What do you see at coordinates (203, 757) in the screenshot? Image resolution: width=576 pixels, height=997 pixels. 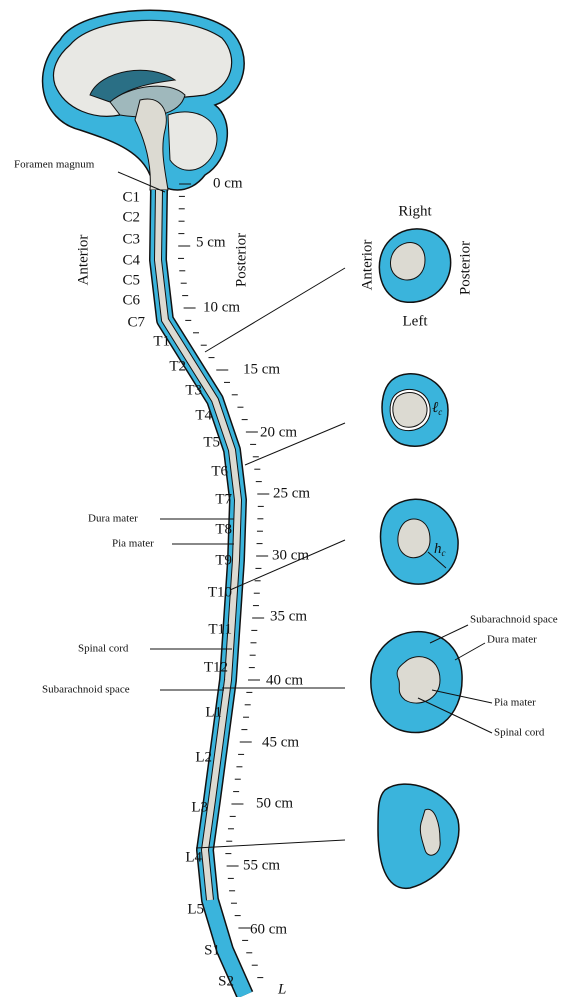 I see `vertebra-label: L2` at bounding box center [203, 757].